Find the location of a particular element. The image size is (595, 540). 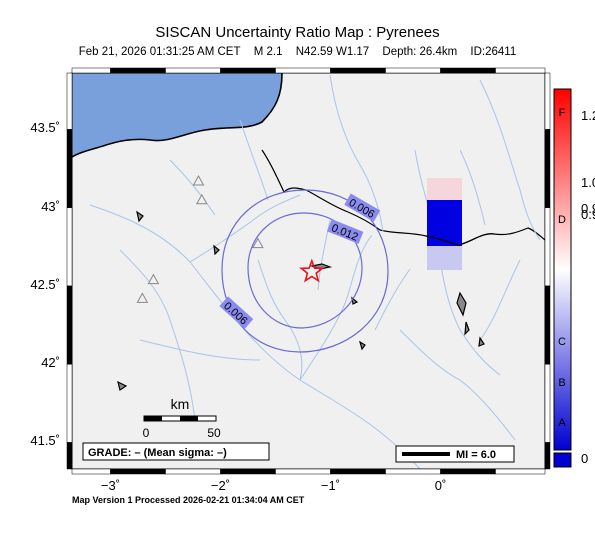

grade-letter: D is located at coordinates (562, 220).